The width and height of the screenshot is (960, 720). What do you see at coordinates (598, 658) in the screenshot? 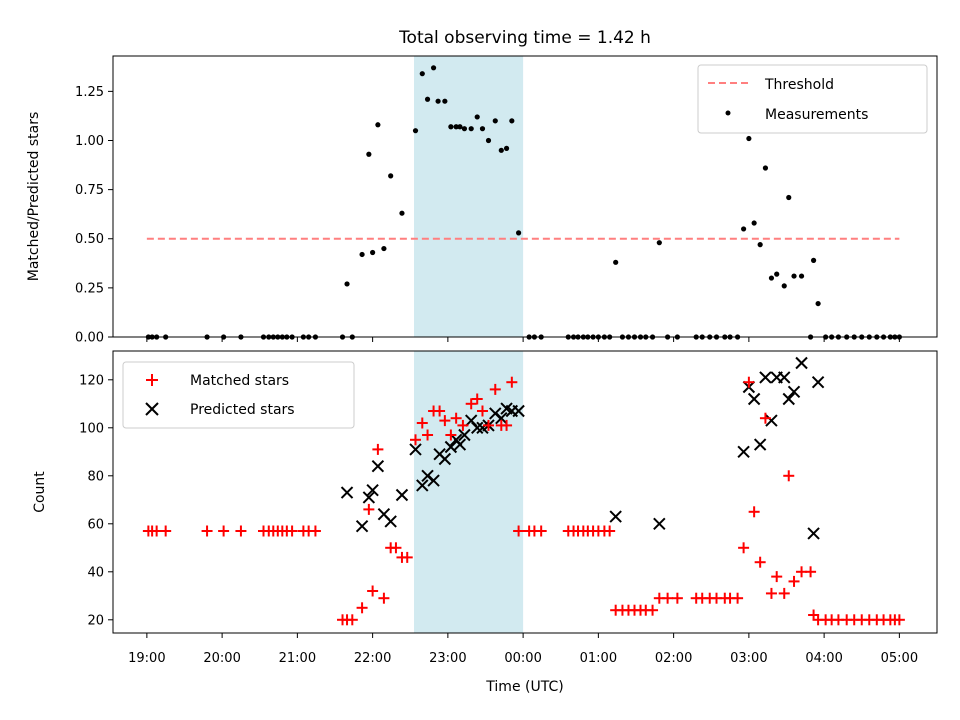
I see `x-tick-label: 01:00` at bounding box center [598, 658].